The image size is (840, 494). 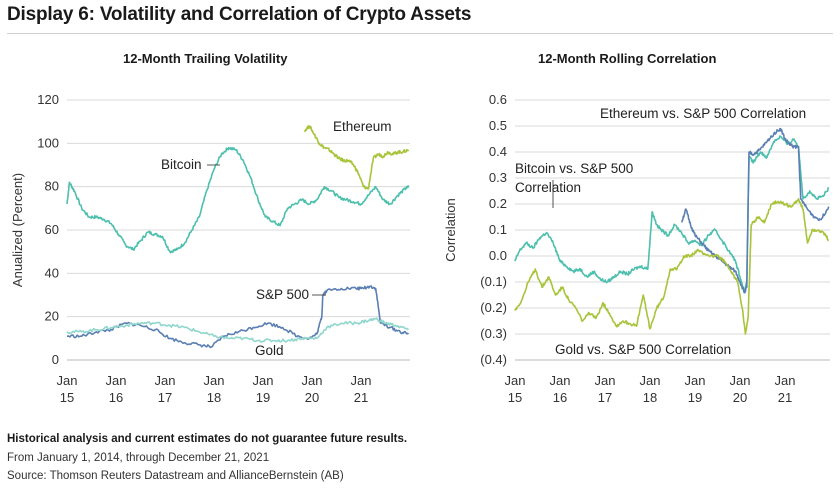 I want to click on y-axis-label: Correlation, so click(x=450, y=230).